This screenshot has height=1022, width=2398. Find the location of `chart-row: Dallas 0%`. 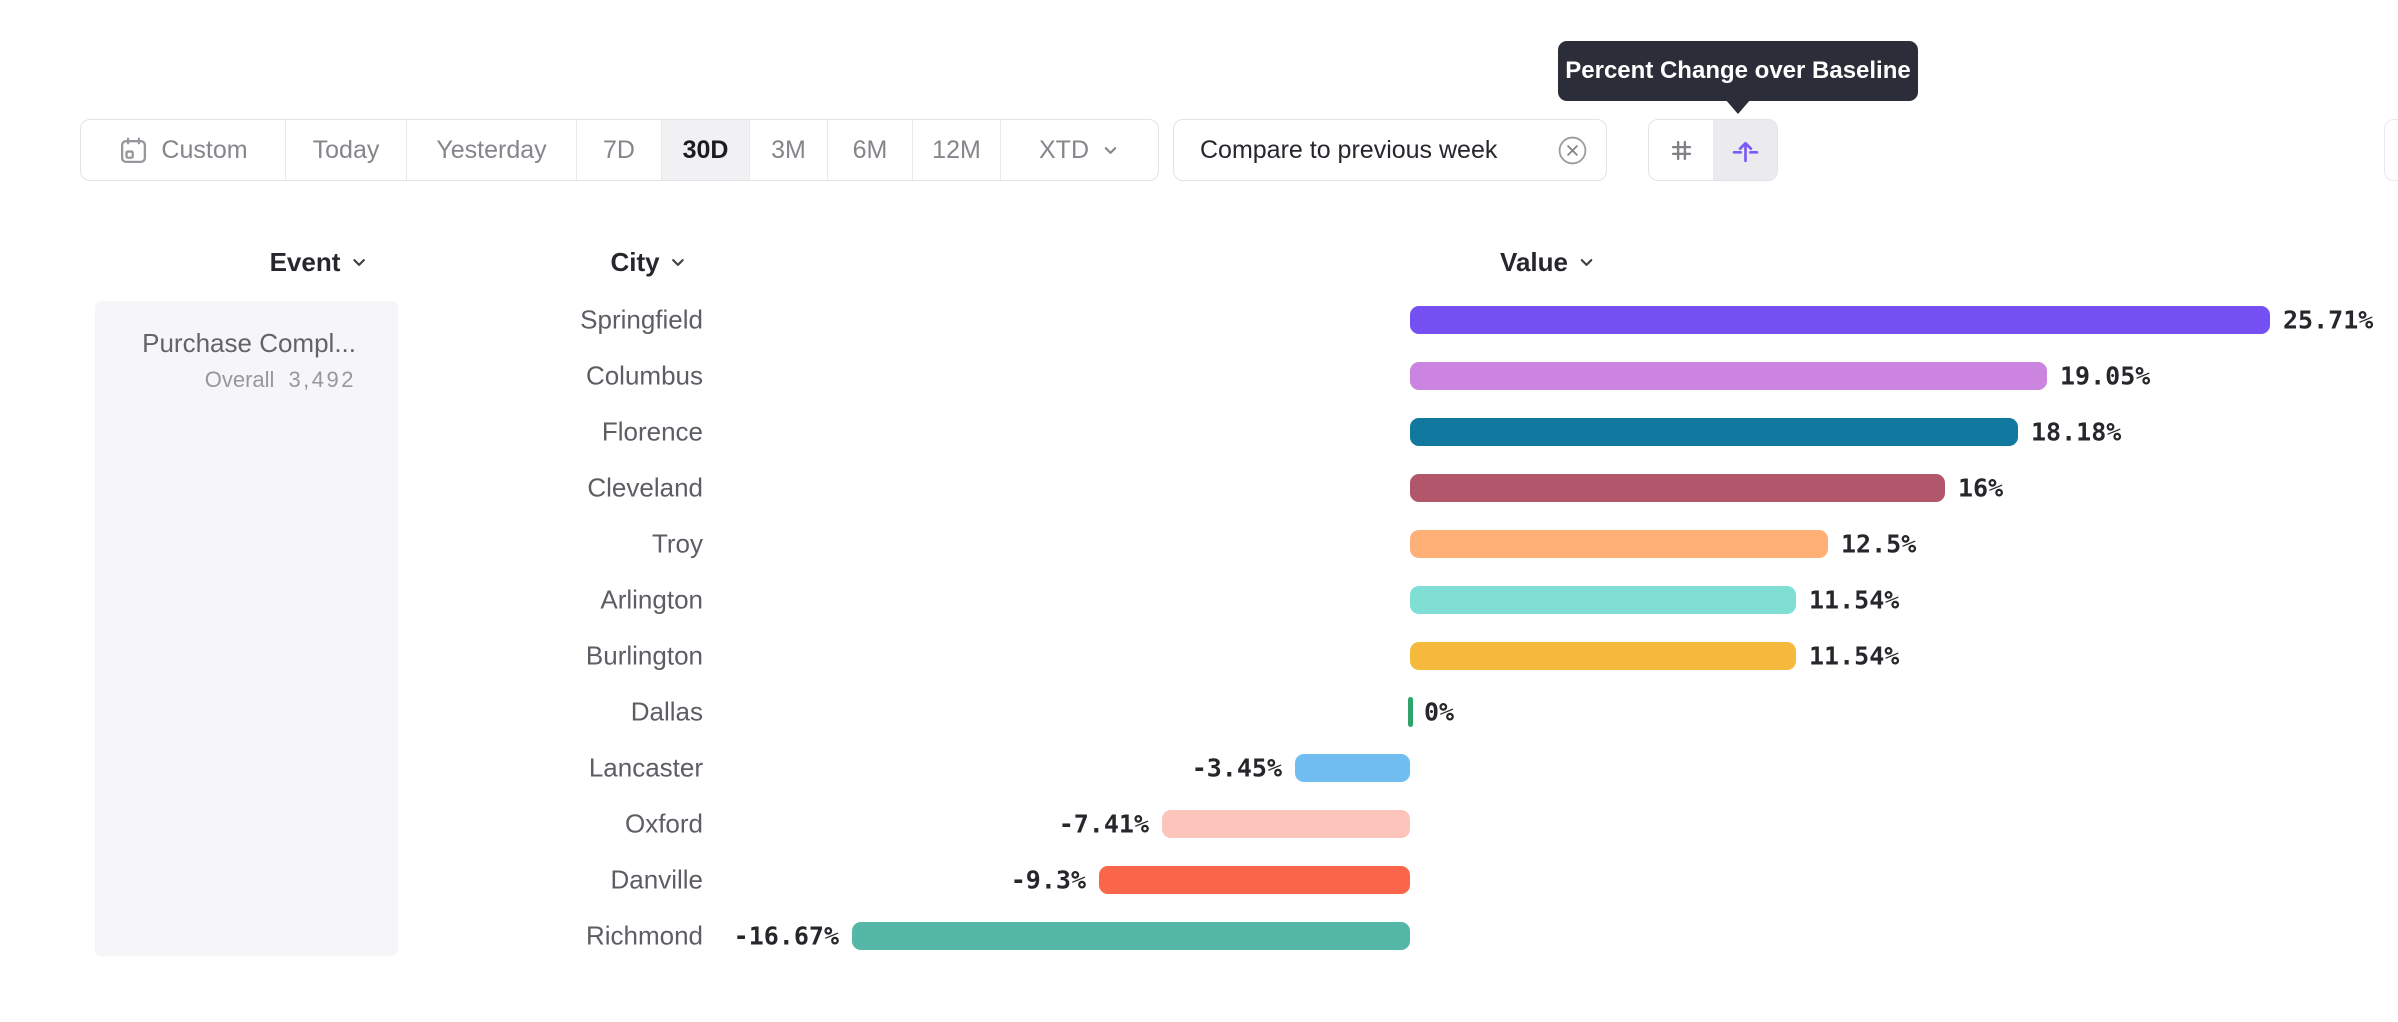

chart-row: Dallas 0% is located at coordinates (1199, 712).